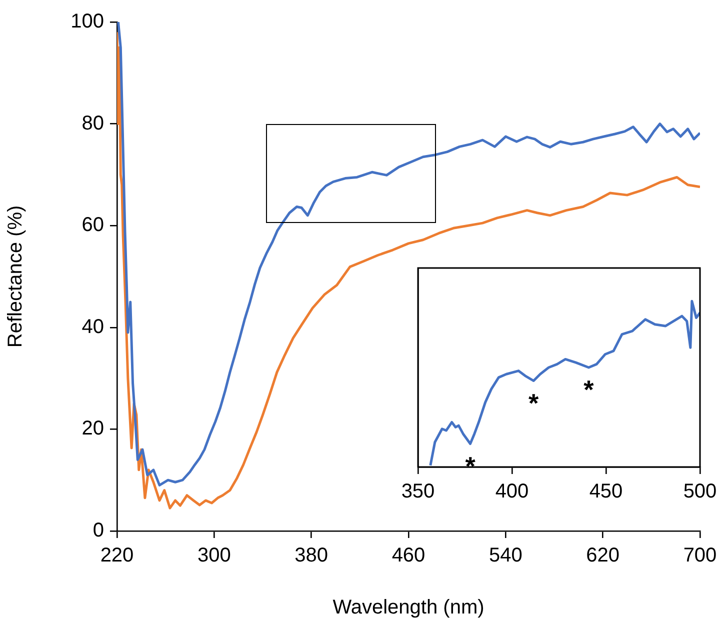 The image size is (725, 624). What do you see at coordinates (409, 555) in the screenshot?
I see `x-tick-label: 460` at bounding box center [409, 555].